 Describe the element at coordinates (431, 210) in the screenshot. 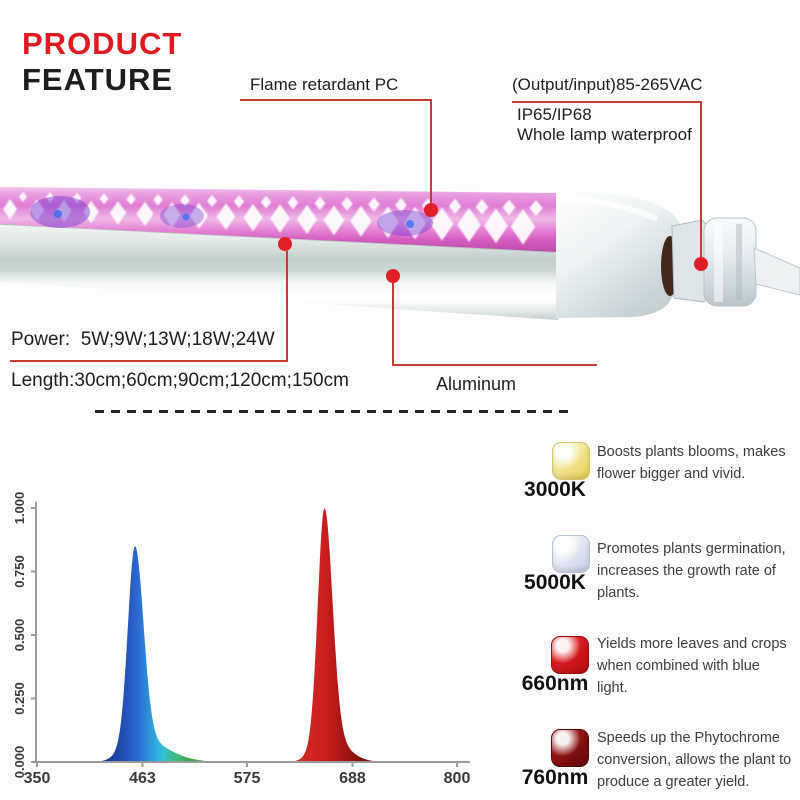

I see `callout-dot-flame` at that location.